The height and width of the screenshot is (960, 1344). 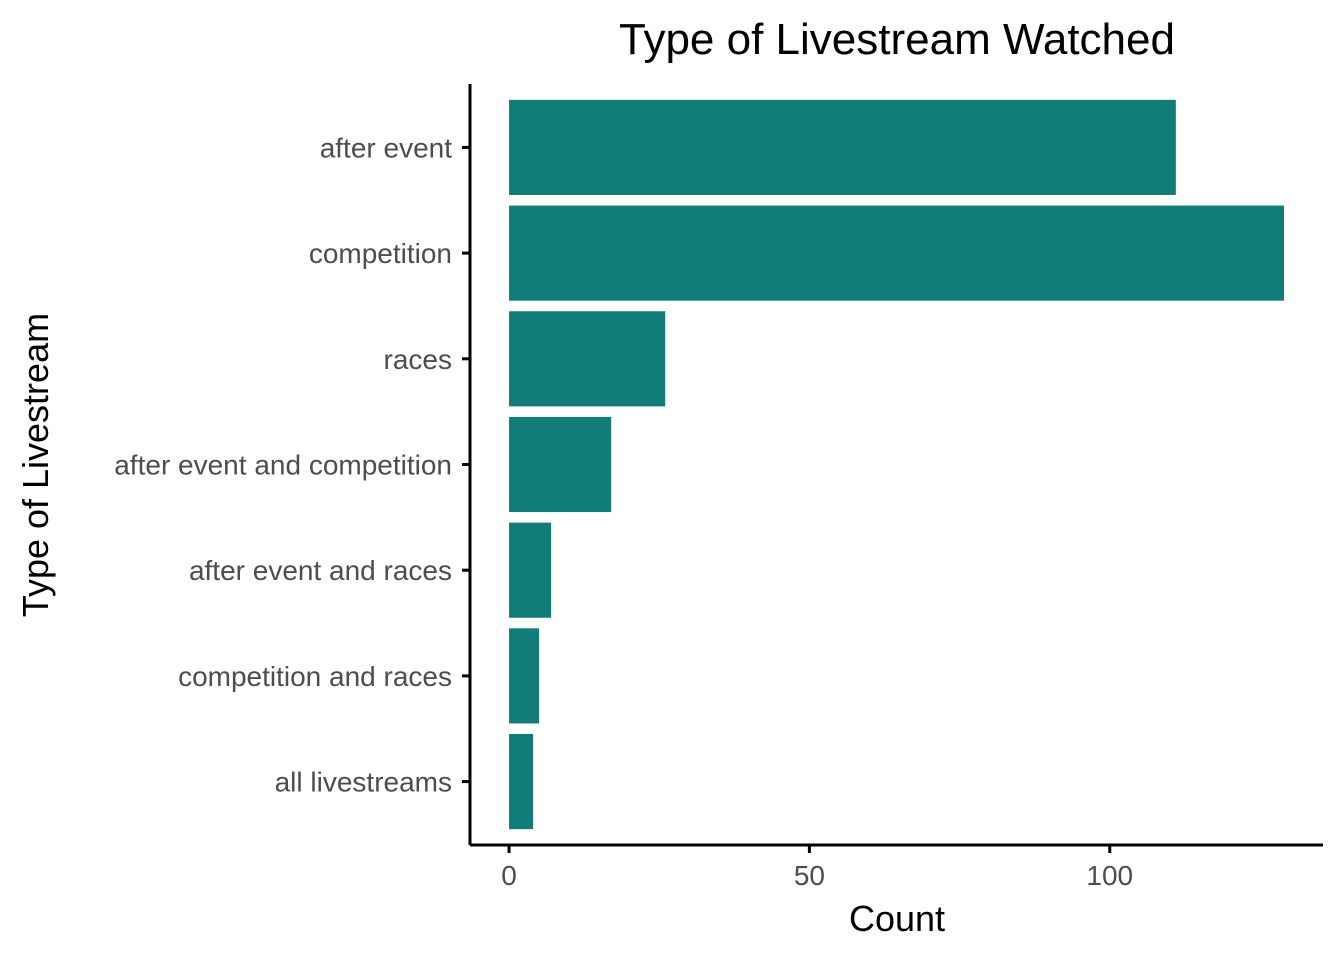 I want to click on bar-competition, so click(x=896, y=253).